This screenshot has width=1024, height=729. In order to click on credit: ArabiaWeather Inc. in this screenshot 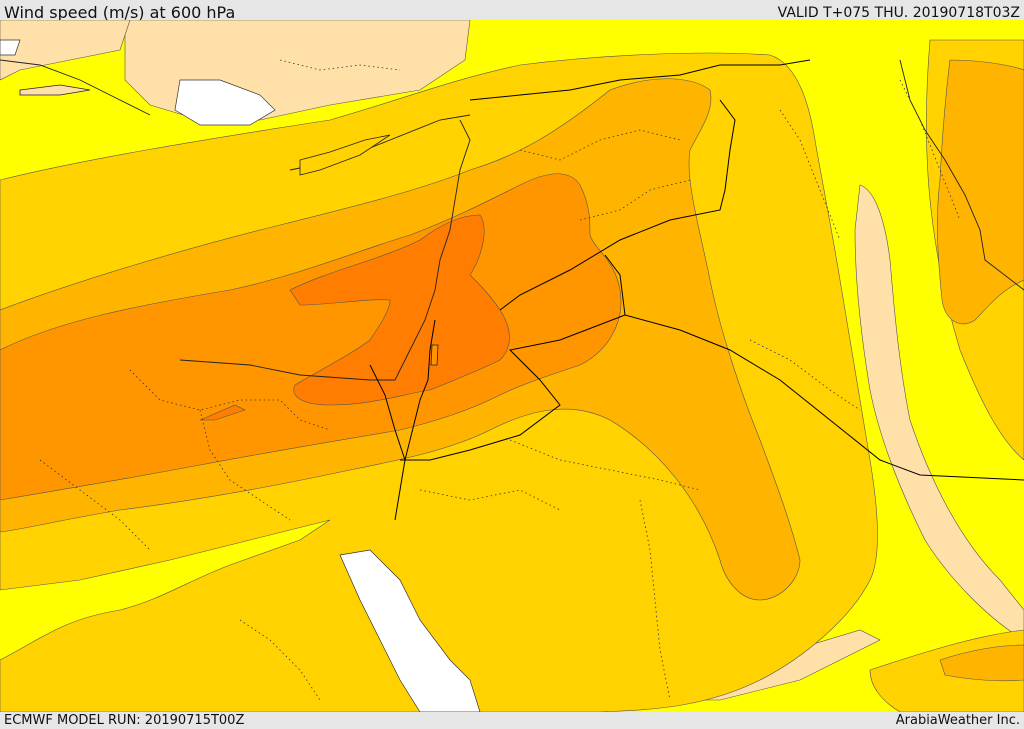, I will do `click(957, 720)`.